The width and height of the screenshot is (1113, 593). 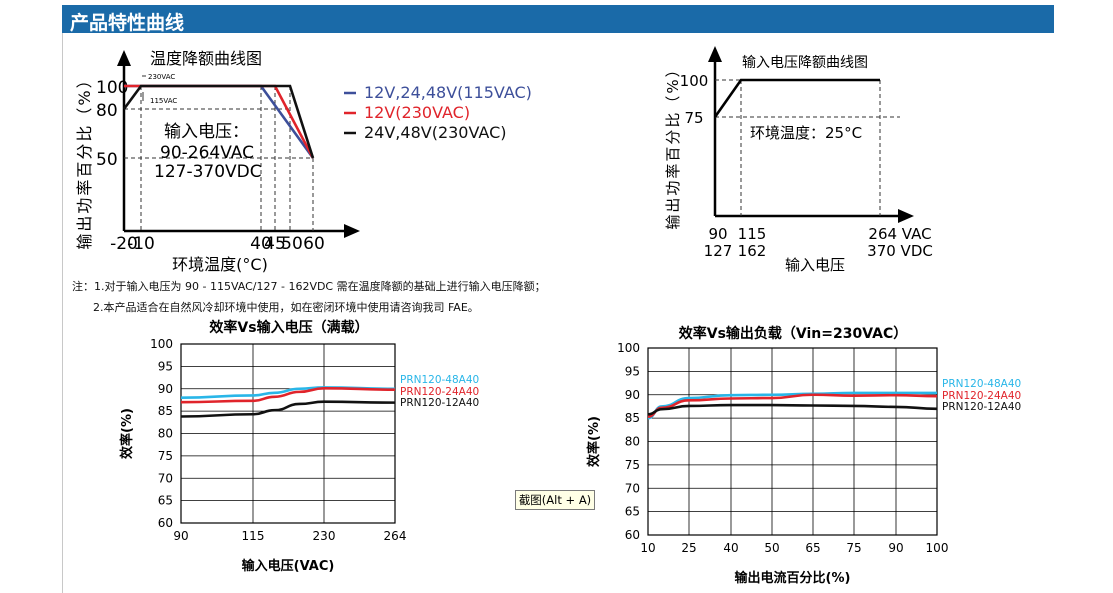 I want to click on annotation-230vac: 230VAC, so click(x=161, y=77).